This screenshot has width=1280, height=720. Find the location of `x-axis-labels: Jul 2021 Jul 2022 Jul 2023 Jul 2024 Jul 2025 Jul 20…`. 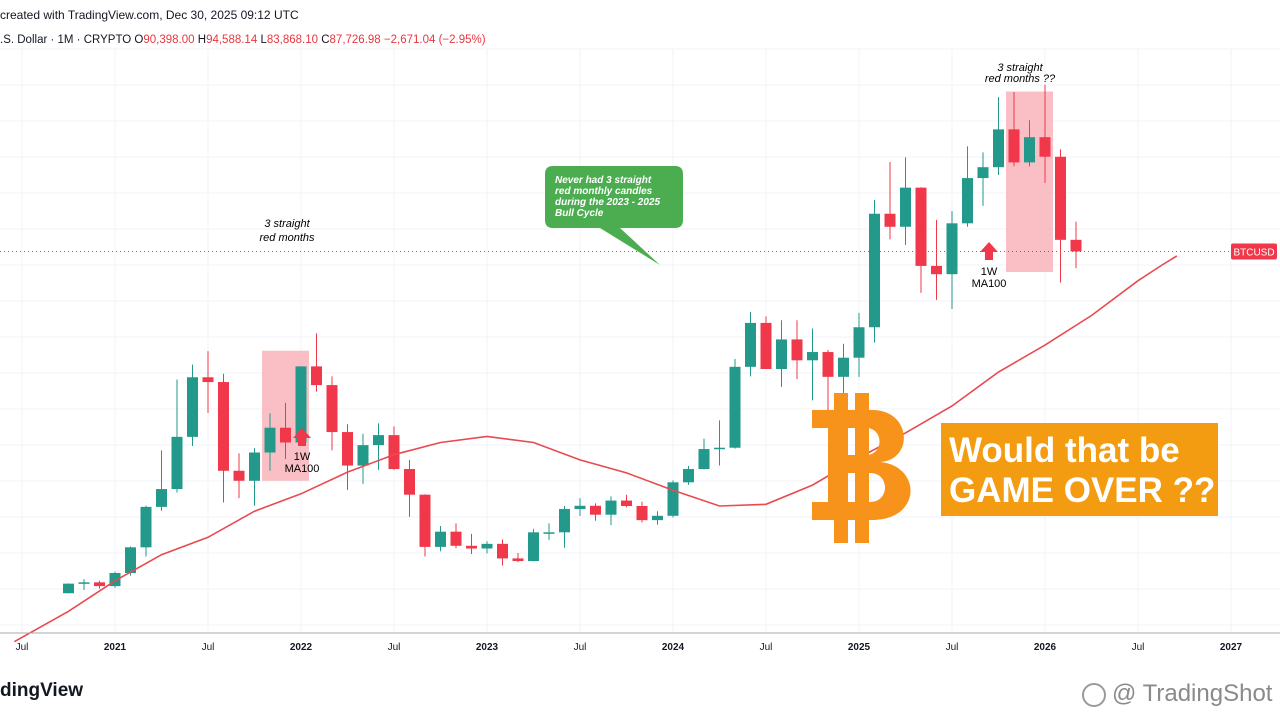

x-axis-labels: Jul 2021 Jul 2022 Jul 2023 Jul 2024 Jul 2025 Jul 20… is located at coordinates (629, 647).